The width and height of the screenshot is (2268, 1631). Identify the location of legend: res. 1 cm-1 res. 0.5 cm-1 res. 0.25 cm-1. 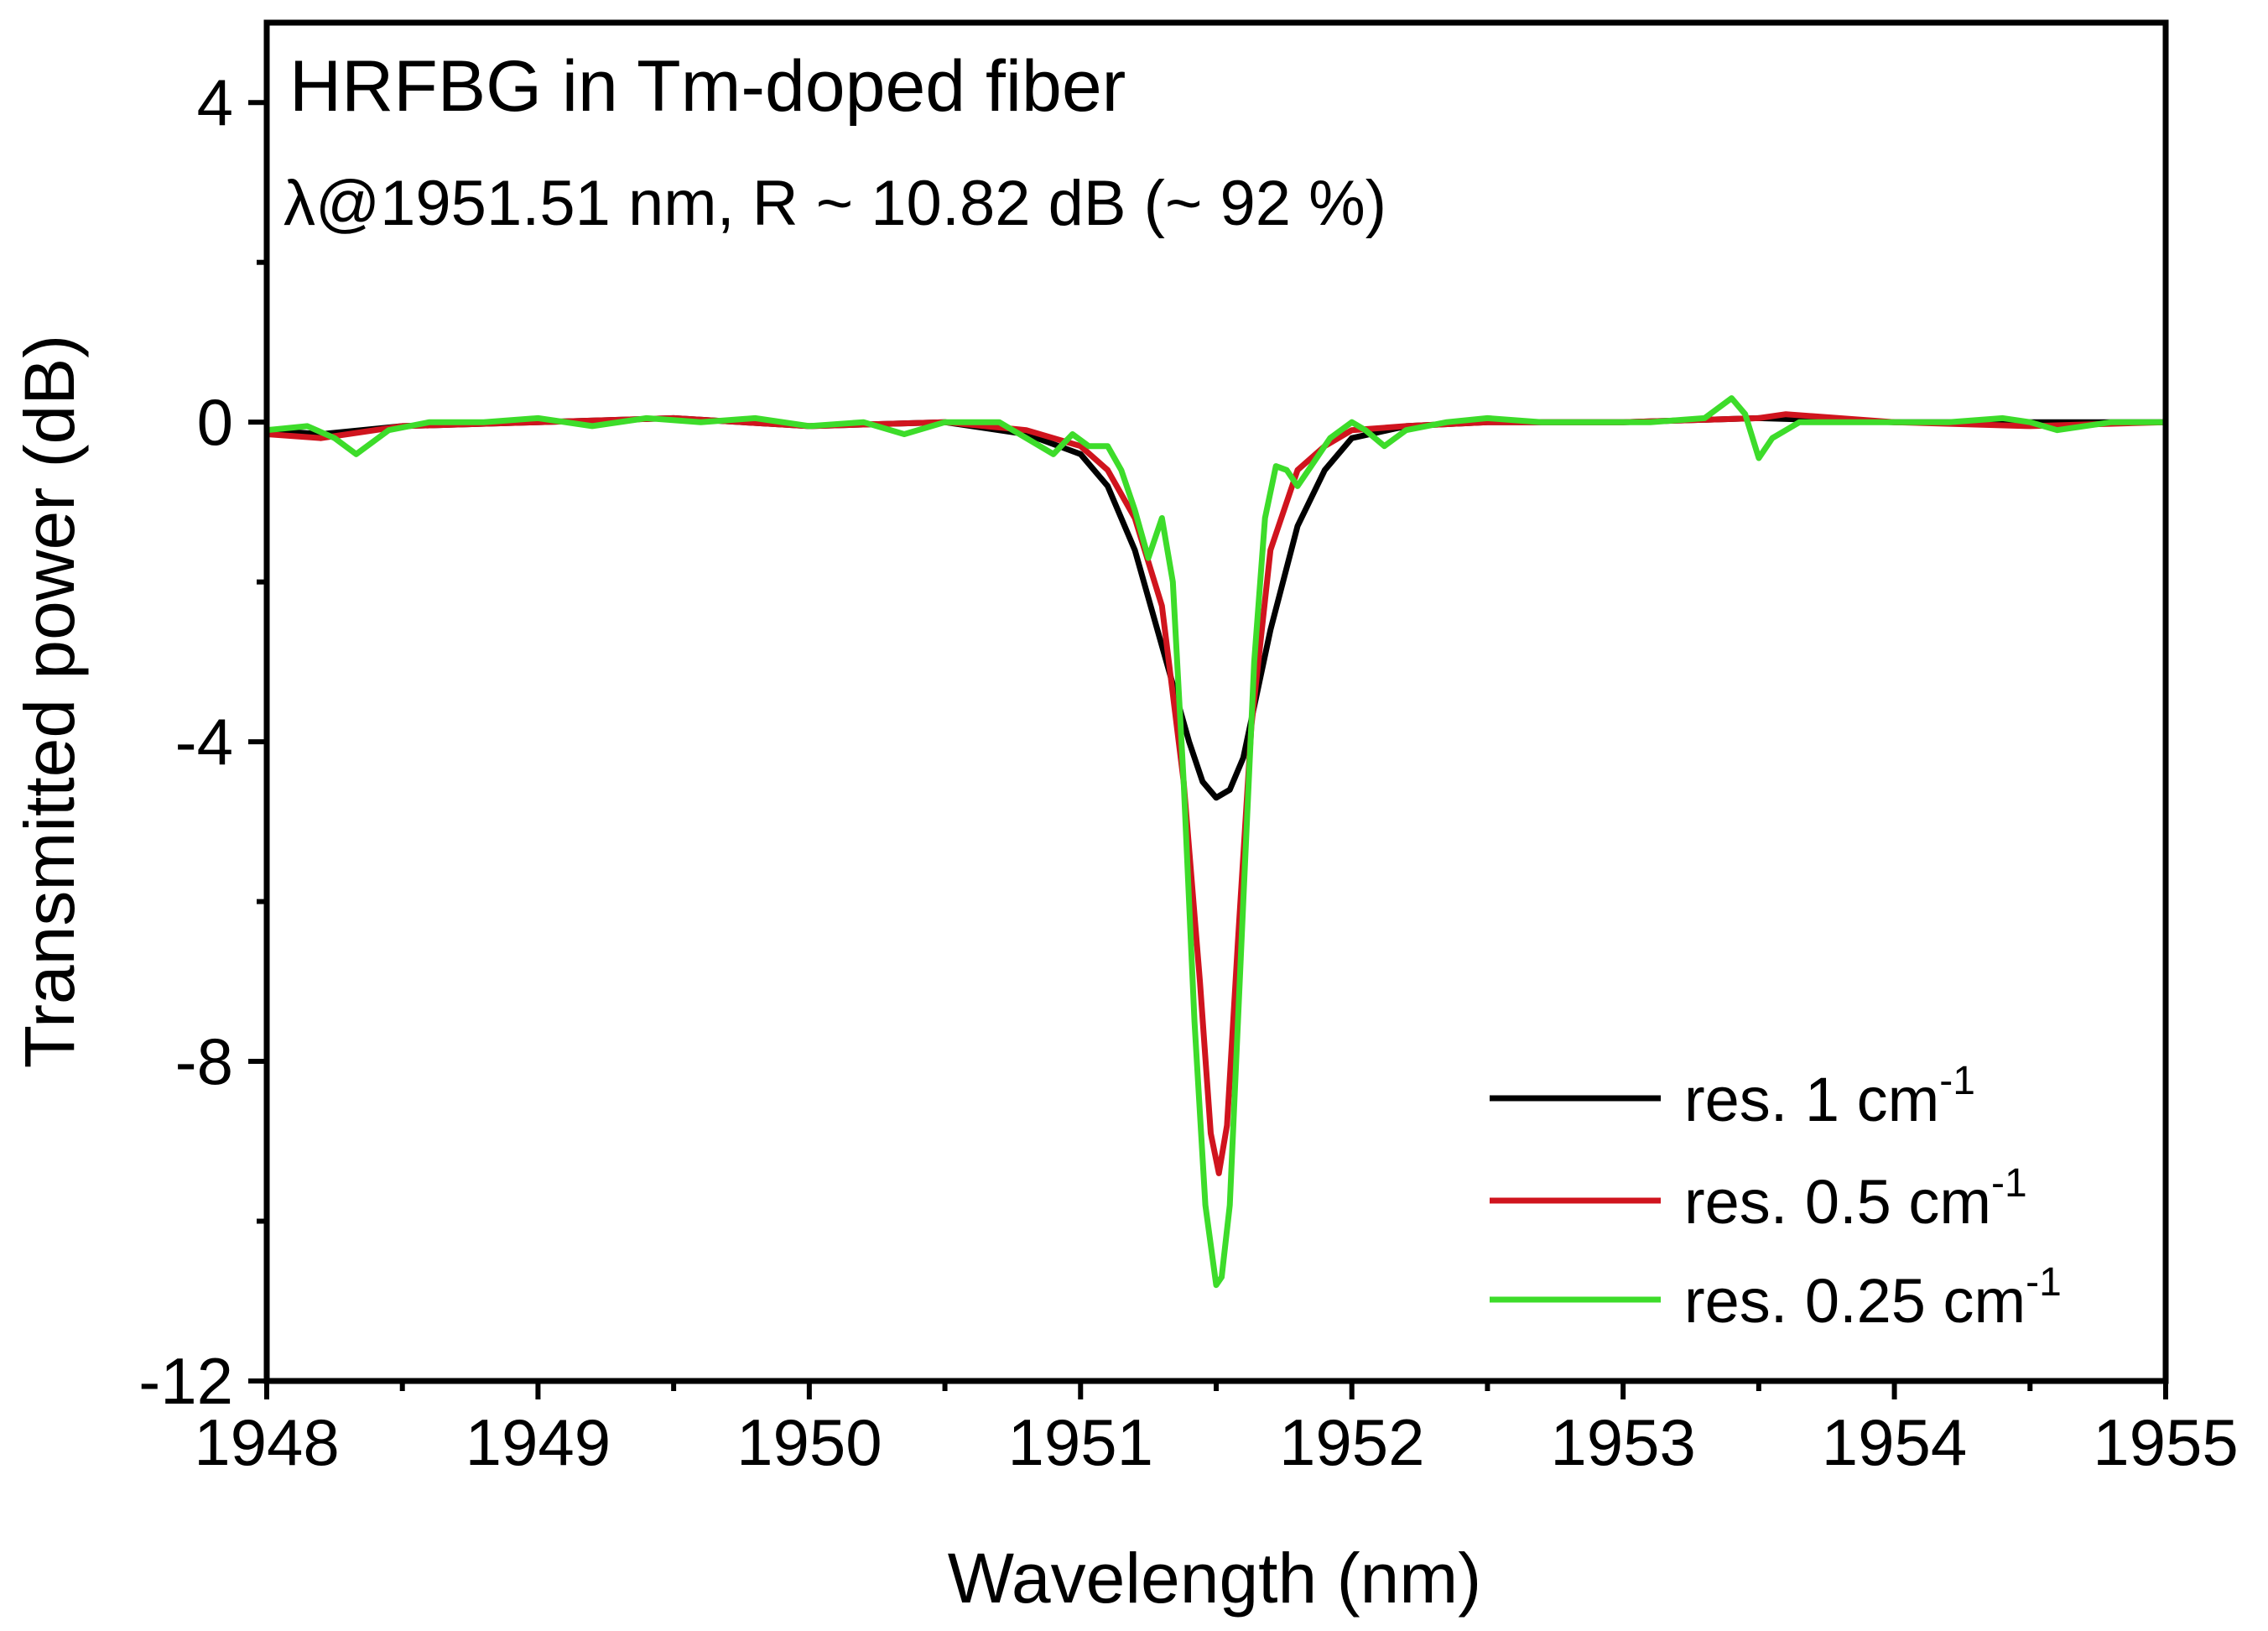
(1776, 1197).